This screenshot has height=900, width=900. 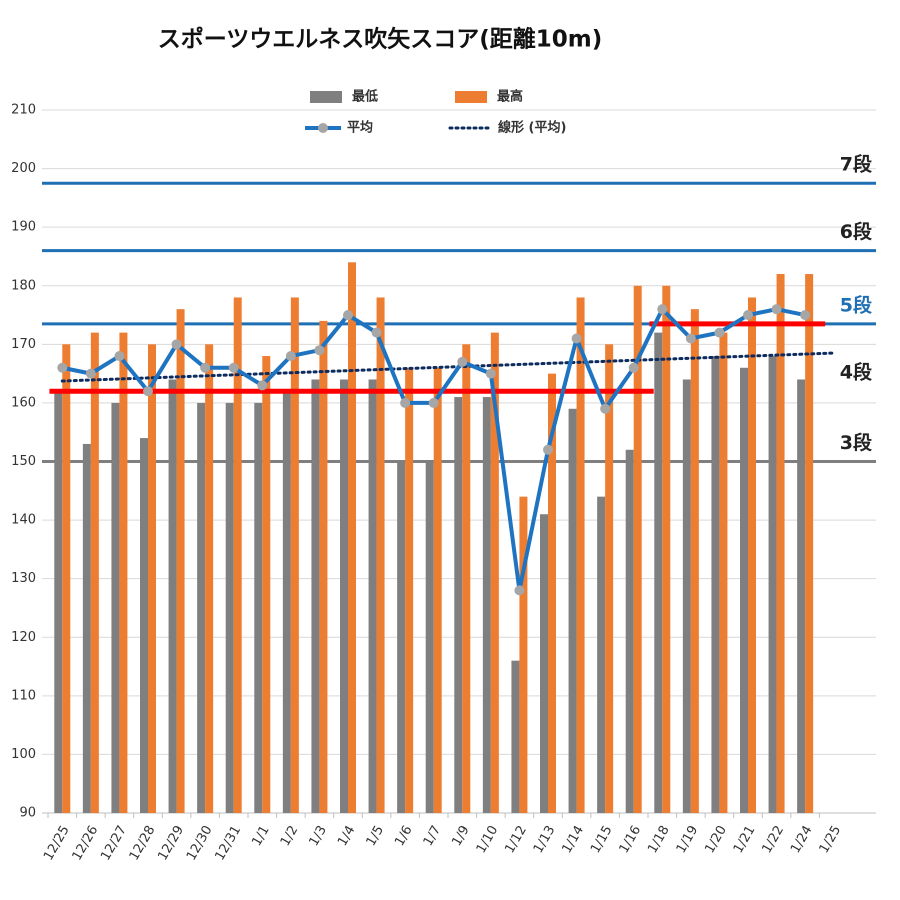 I want to click on x-tick-label: 1/1, so click(x=260, y=836).